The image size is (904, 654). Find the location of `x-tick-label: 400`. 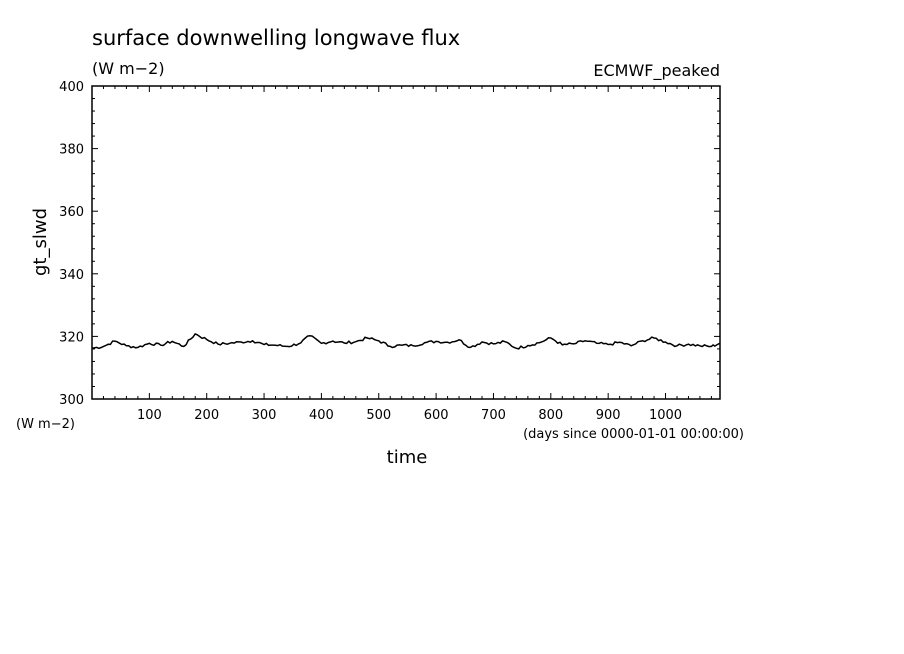

x-tick-label: 400 is located at coordinates (321, 415).